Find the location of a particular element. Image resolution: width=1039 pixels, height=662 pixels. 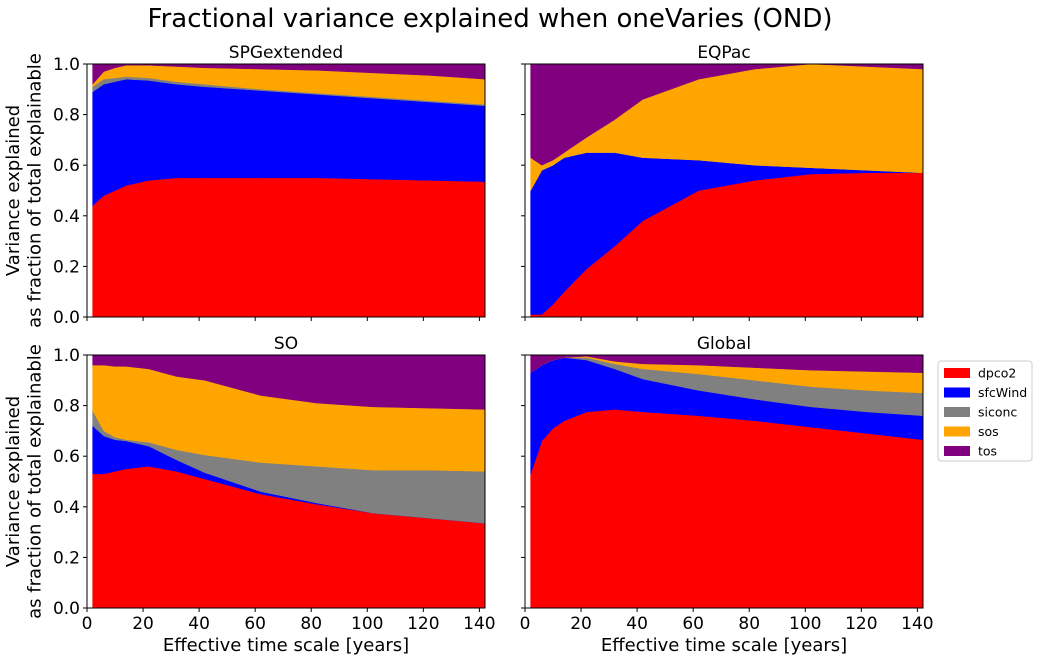

panel-title: SO is located at coordinates (286, 344).